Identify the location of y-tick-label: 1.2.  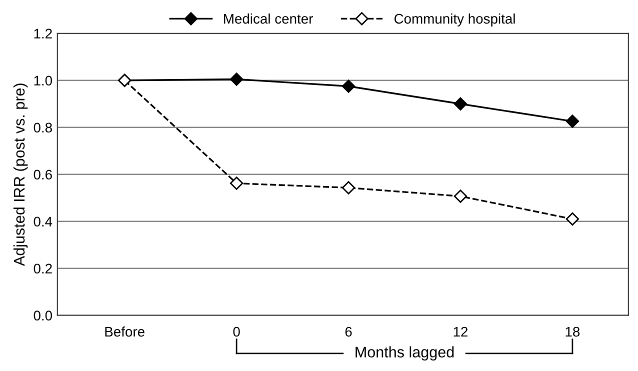
(43, 33).